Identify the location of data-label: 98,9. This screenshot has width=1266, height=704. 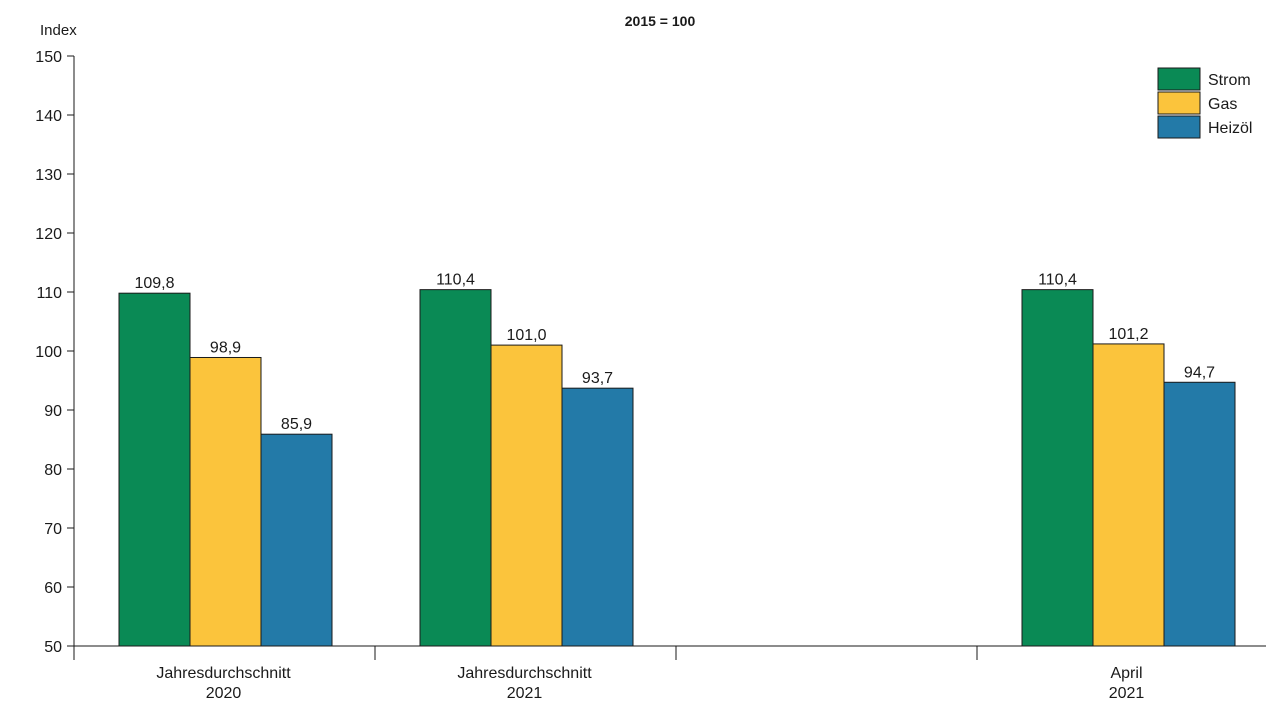
(225, 347).